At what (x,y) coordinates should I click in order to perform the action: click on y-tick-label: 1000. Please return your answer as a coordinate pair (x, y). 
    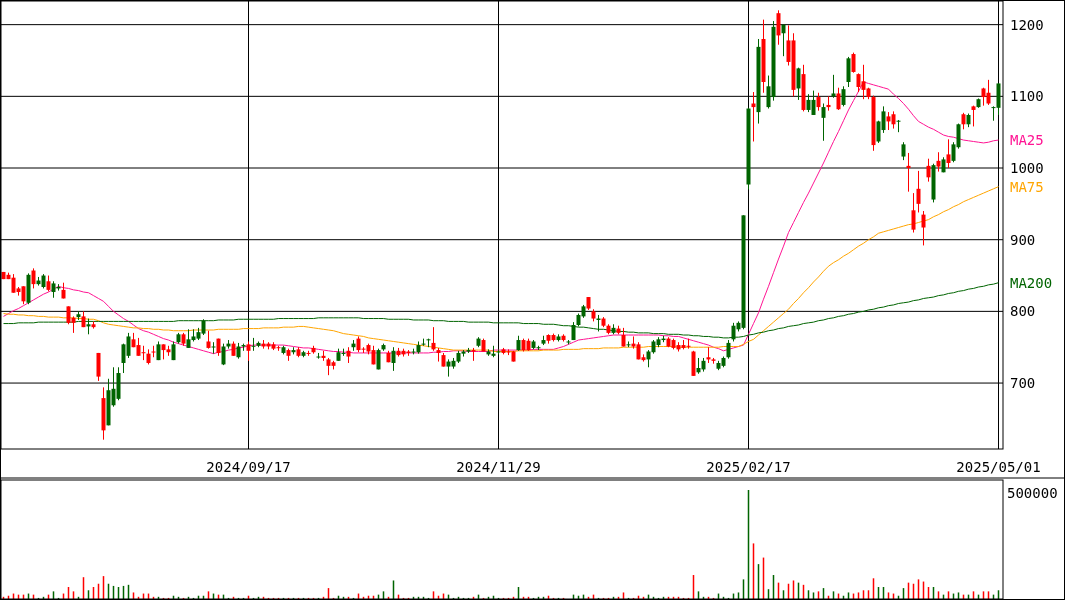
    Looking at the image, I should click on (1027, 168).